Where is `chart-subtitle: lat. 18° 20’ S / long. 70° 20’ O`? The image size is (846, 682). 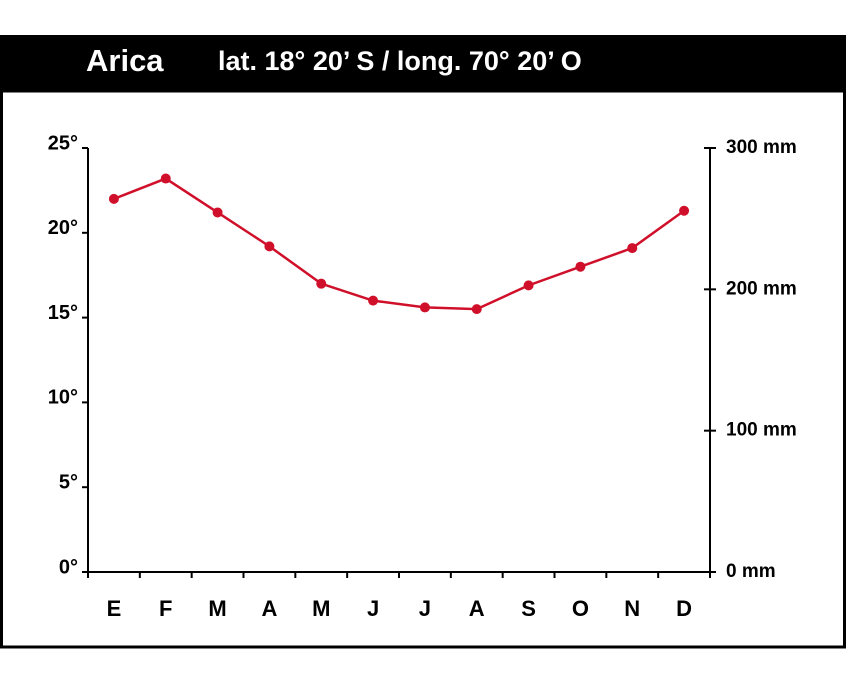 chart-subtitle: lat. 18° 20’ S / long. 70° 20’ O is located at coordinates (400, 61).